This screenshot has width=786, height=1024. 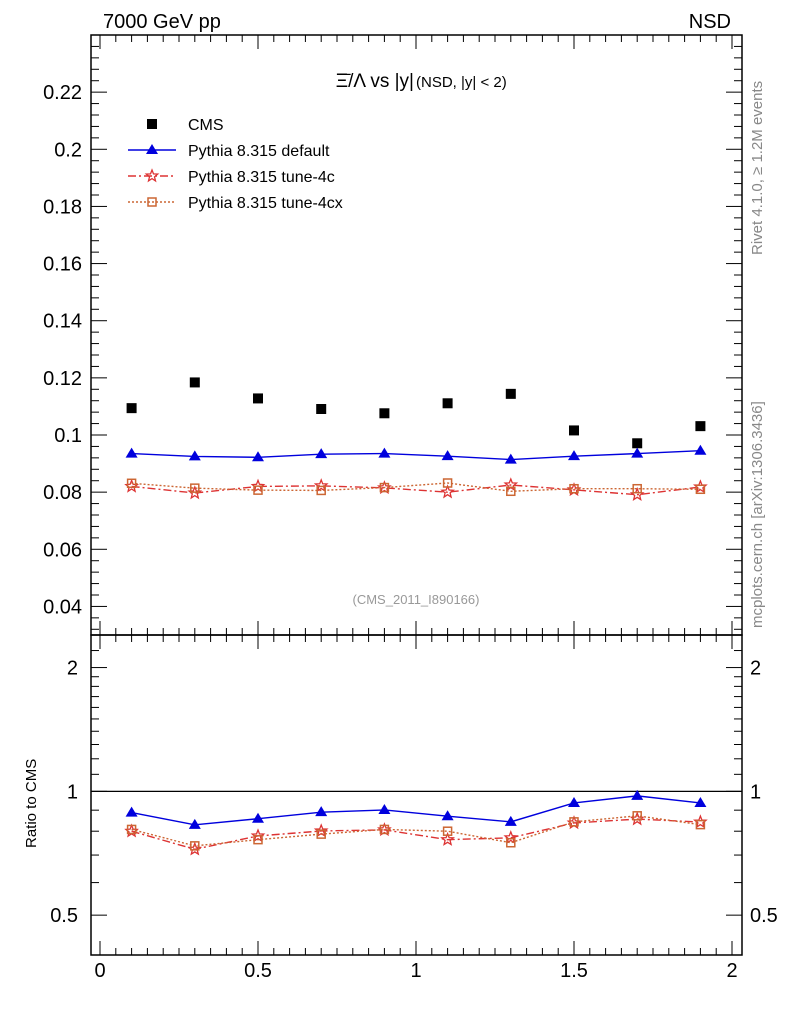 I want to click on x-tick-label: 1.5, so click(x=574, y=971).